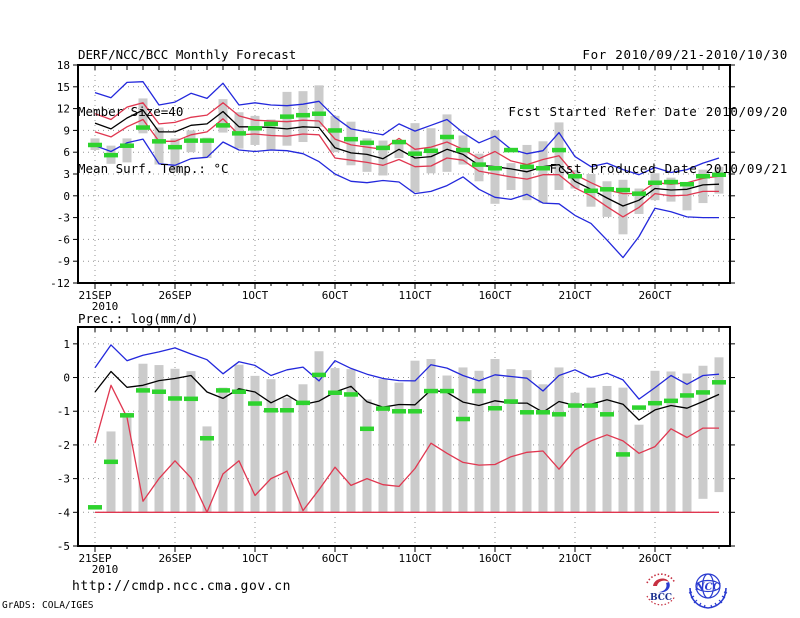  Describe the element at coordinates (48, 605) in the screenshot. I see `grads-credit: GrADS: COLA/IGES` at that location.